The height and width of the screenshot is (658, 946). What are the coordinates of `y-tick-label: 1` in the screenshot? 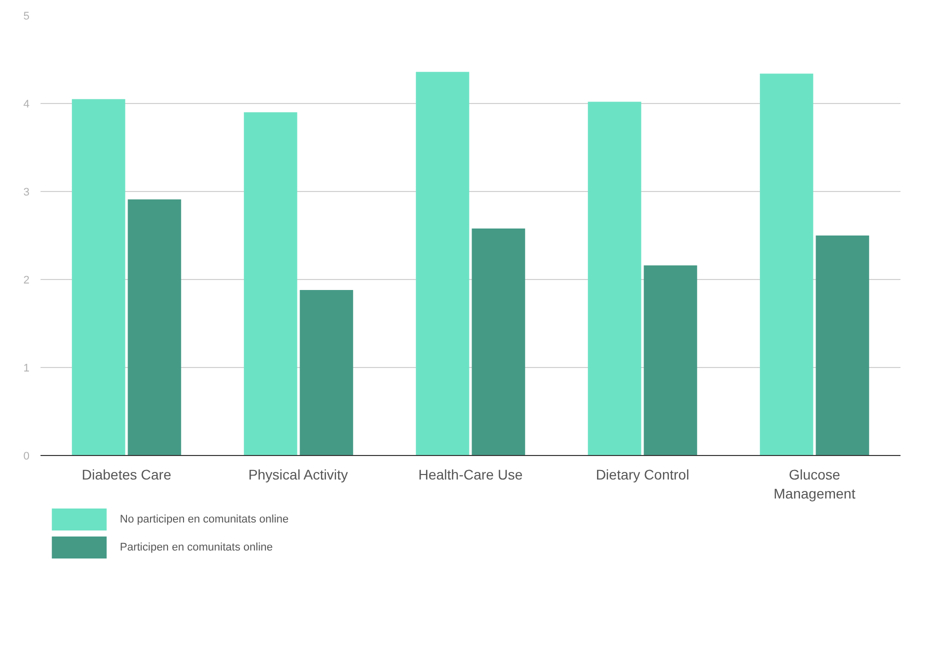 It's located at (26, 368).